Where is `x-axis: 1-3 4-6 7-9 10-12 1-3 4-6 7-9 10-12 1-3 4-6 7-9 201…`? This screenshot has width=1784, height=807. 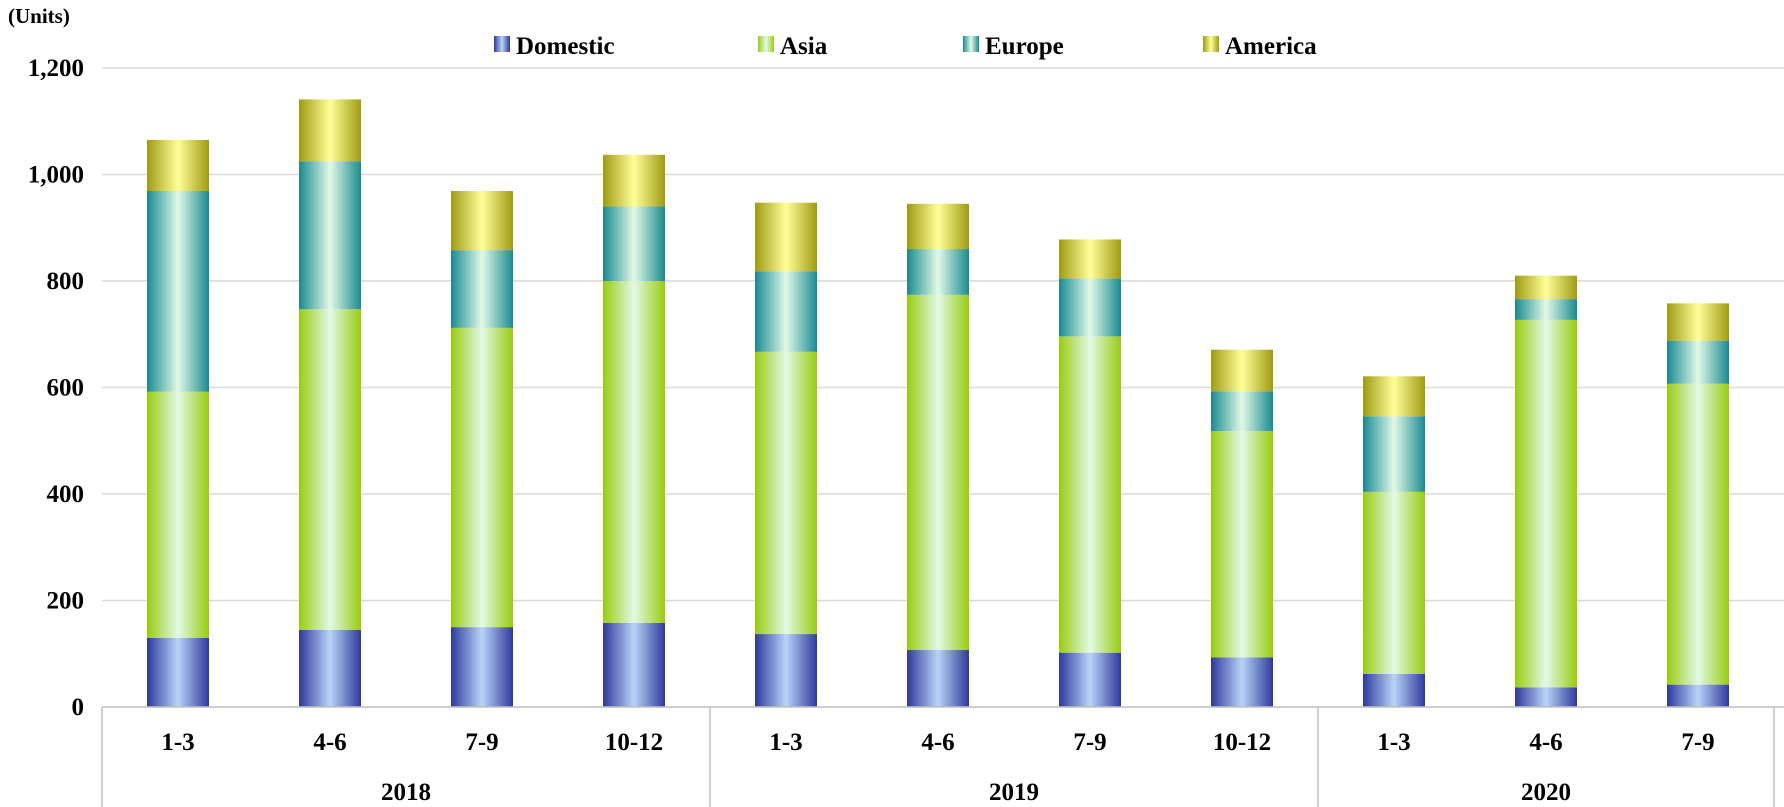
x-axis: 1-3 4-6 7-9 10-12 1-3 4-6 7-9 10-12 1-3 4-6 7-9 201… is located at coordinates (942, 756).